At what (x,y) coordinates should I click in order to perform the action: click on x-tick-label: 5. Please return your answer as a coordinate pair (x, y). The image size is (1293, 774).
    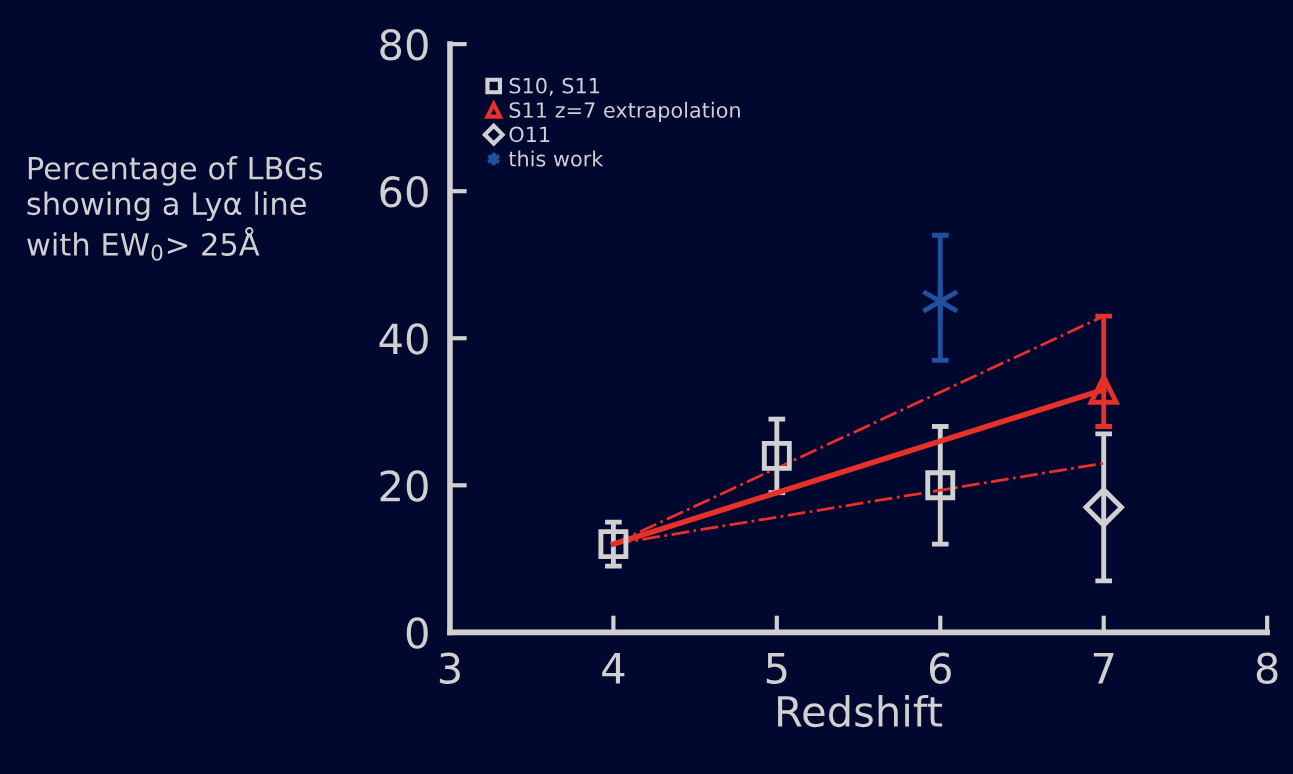
    Looking at the image, I should click on (776, 669).